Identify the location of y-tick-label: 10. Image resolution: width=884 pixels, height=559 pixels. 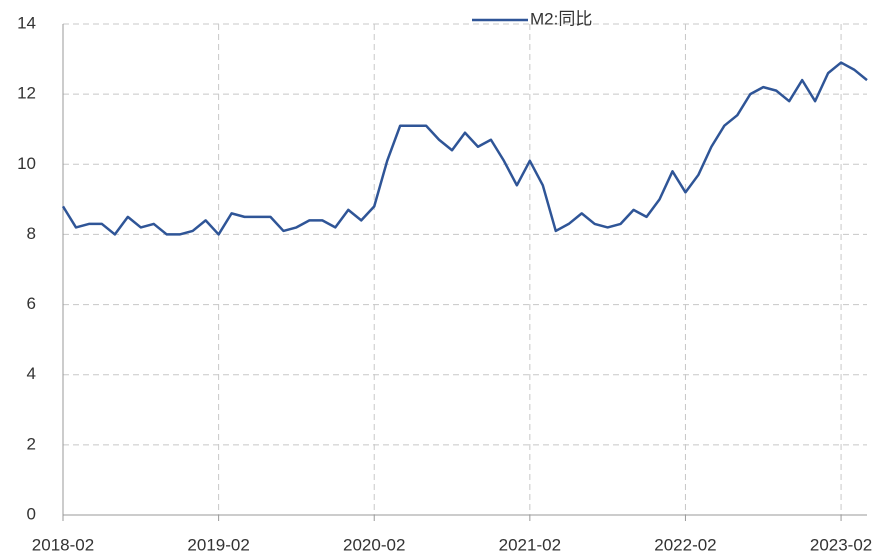
(26, 163).